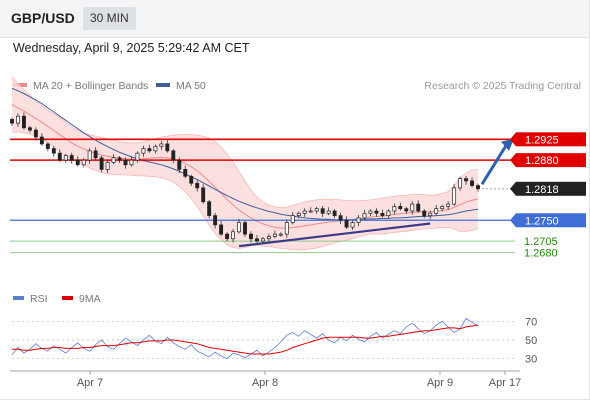 The height and width of the screenshot is (400, 590). Describe the element at coordinates (334, 235) in the screenshot. I see `support-trendline` at that location.